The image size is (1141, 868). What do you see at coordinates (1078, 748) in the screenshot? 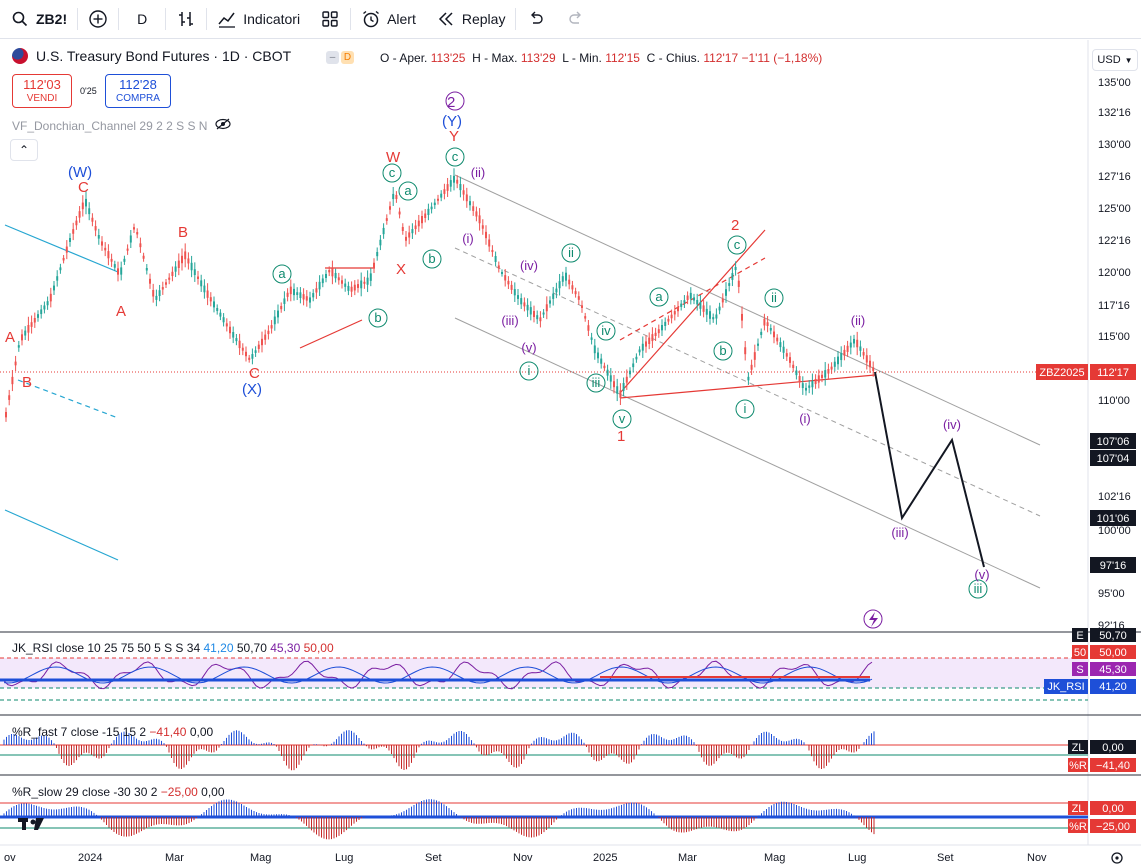
I see `svg-text: ZL` at bounding box center [1078, 748].